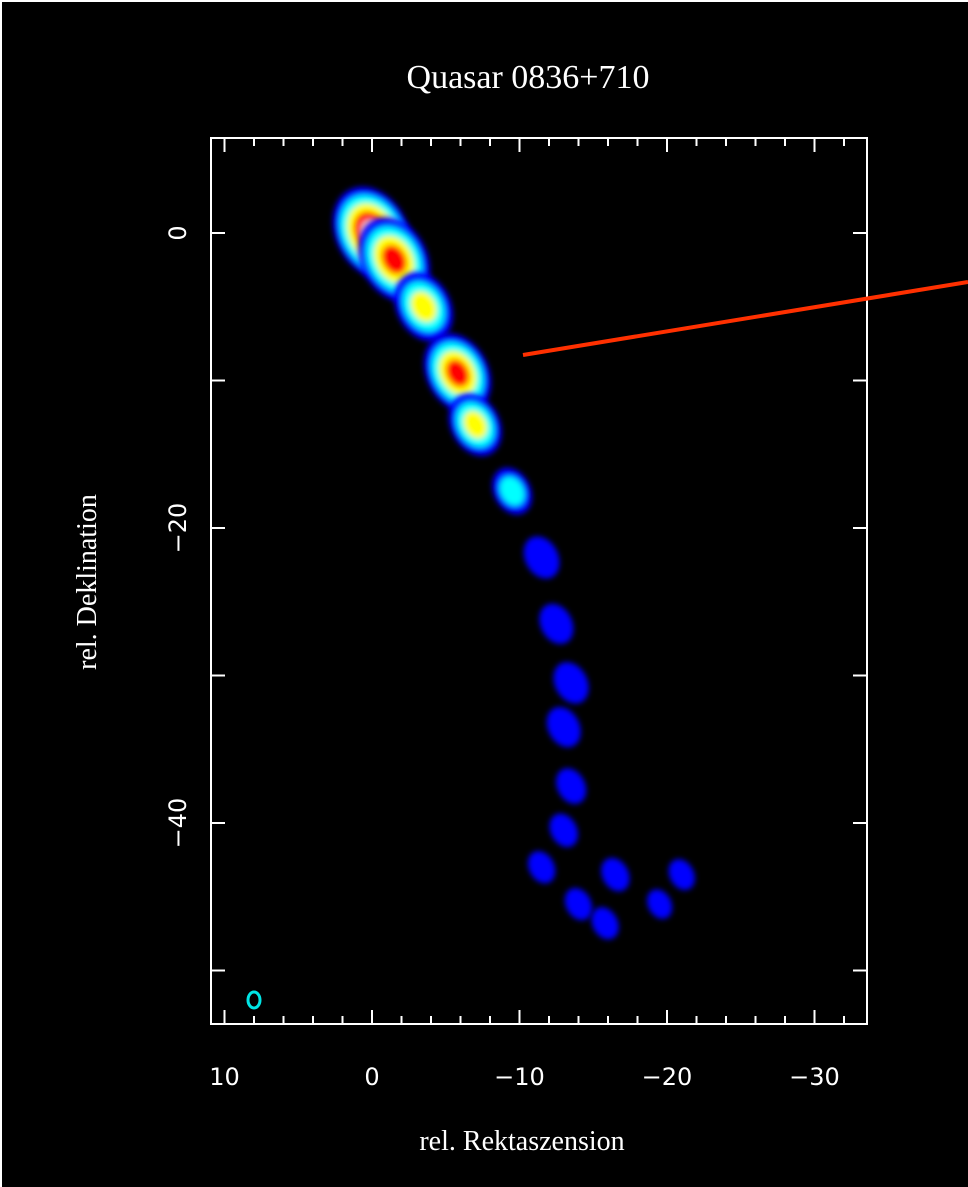 The image size is (968, 1187). I want to click on frame-left-border, so click(1, 593).